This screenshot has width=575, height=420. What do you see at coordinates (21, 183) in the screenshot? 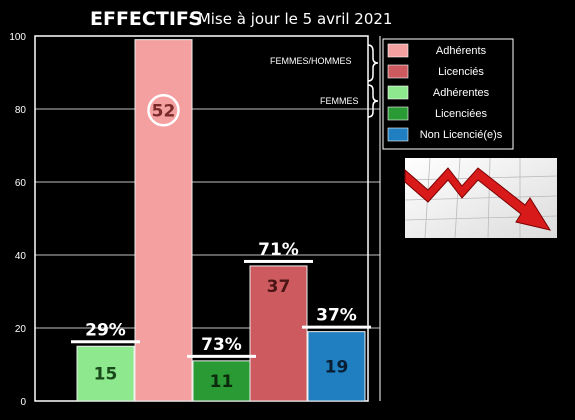
I see `y-tick-label: 60` at bounding box center [21, 183].